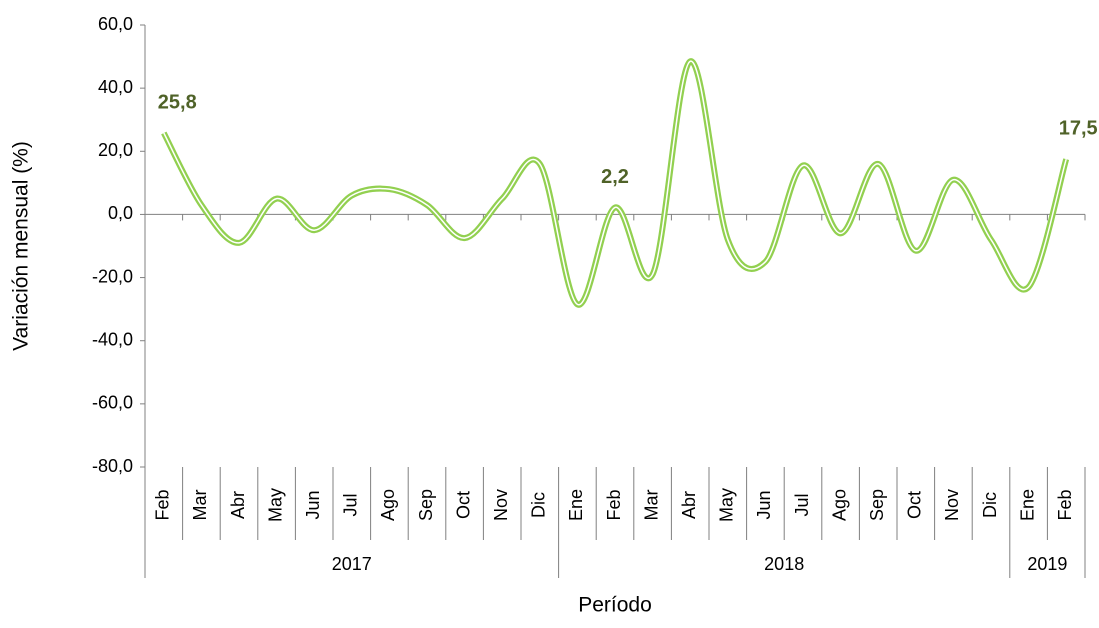 The image size is (1099, 628). What do you see at coordinates (21, 246) in the screenshot?
I see `y-axis-title: Variación mensual (%)` at bounding box center [21, 246].